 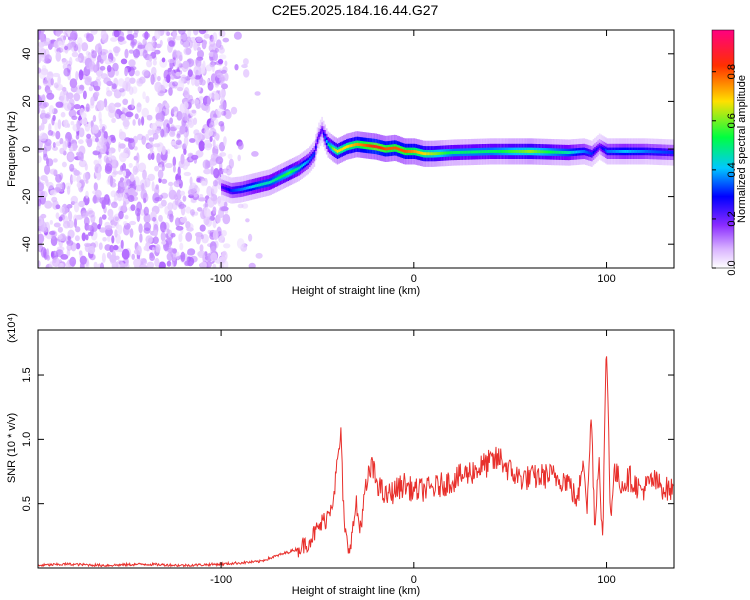 What do you see at coordinates (221, 580) in the screenshot?
I see `x-tick-label: -100` at bounding box center [221, 580].